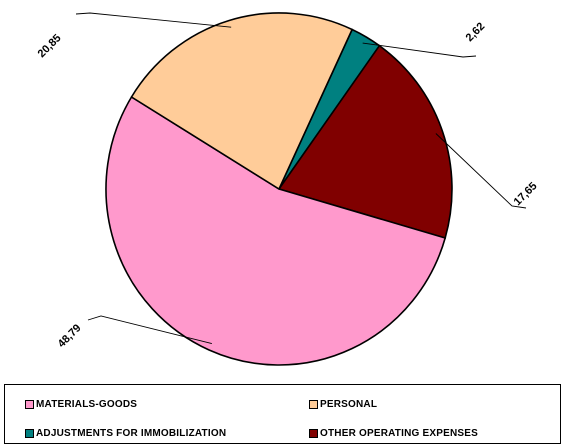 This screenshot has height=447, width=565. What do you see at coordinates (349, 404) in the screenshot?
I see `legend-label-personal: PERSONAL` at bounding box center [349, 404].